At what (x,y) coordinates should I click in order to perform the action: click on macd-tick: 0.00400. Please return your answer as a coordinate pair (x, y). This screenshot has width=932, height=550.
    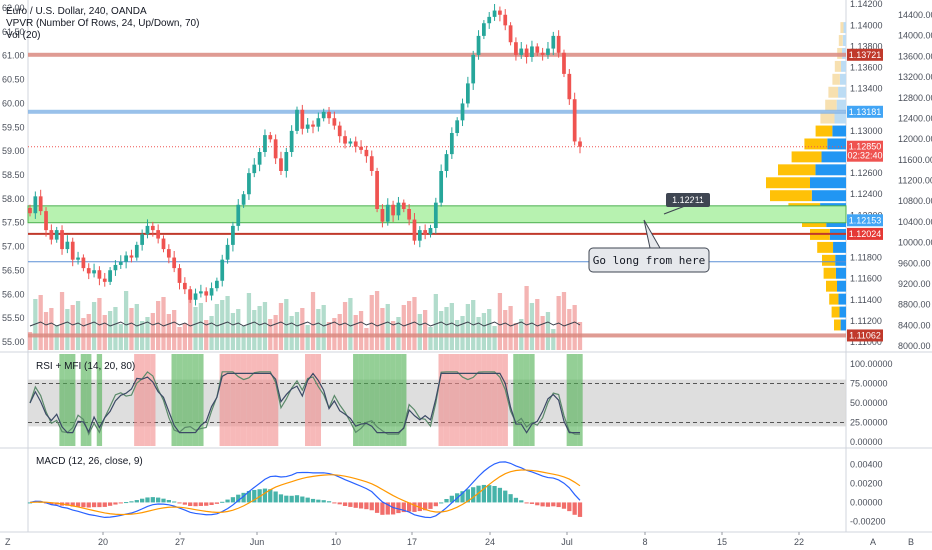
    Looking at the image, I should click on (866, 465).